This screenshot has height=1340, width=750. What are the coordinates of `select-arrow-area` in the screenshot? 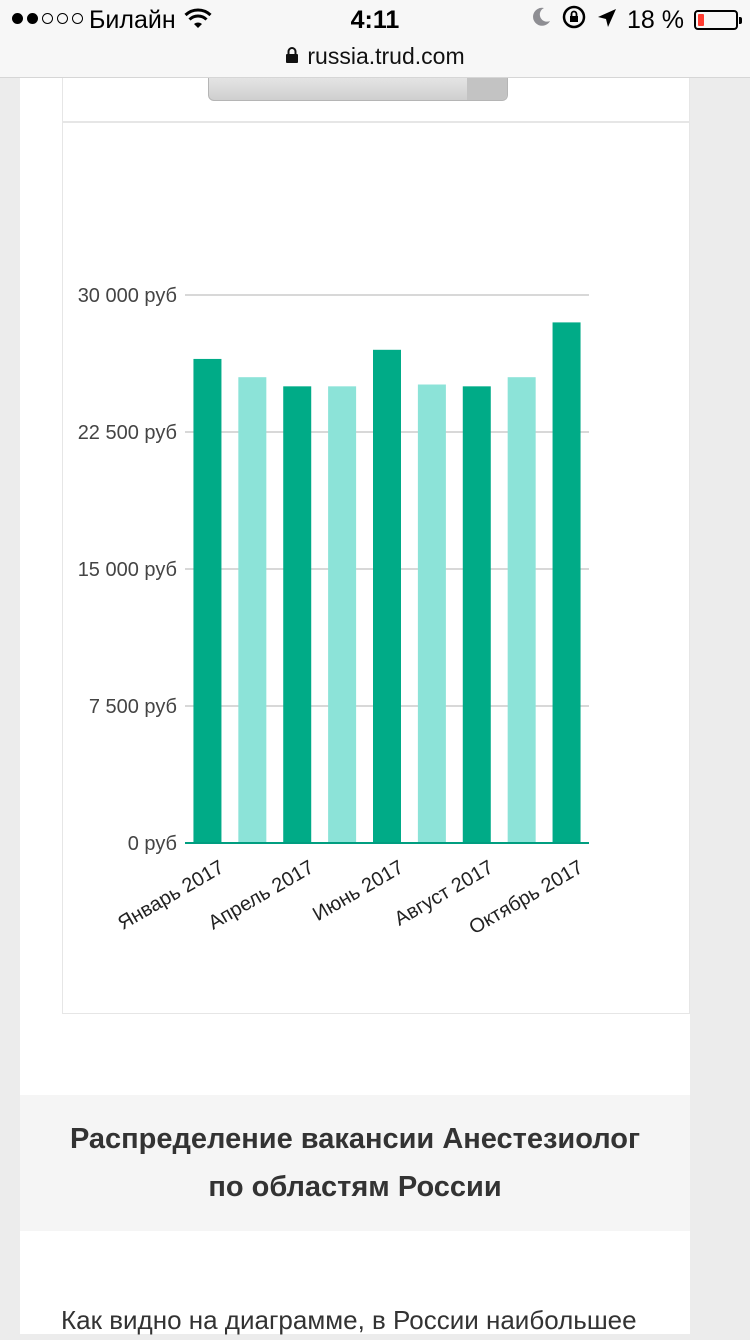 It's located at (487, 89).